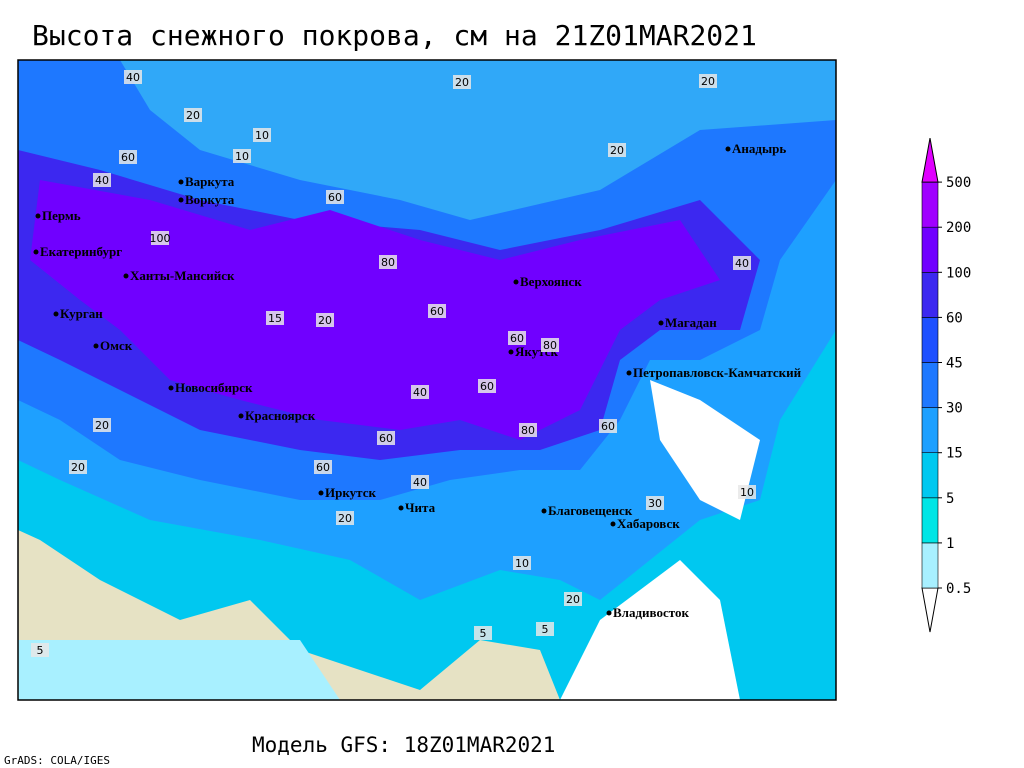  What do you see at coordinates (717, 372) in the screenshot?
I see `city-label: Петропавловск-Камчатский` at bounding box center [717, 372].